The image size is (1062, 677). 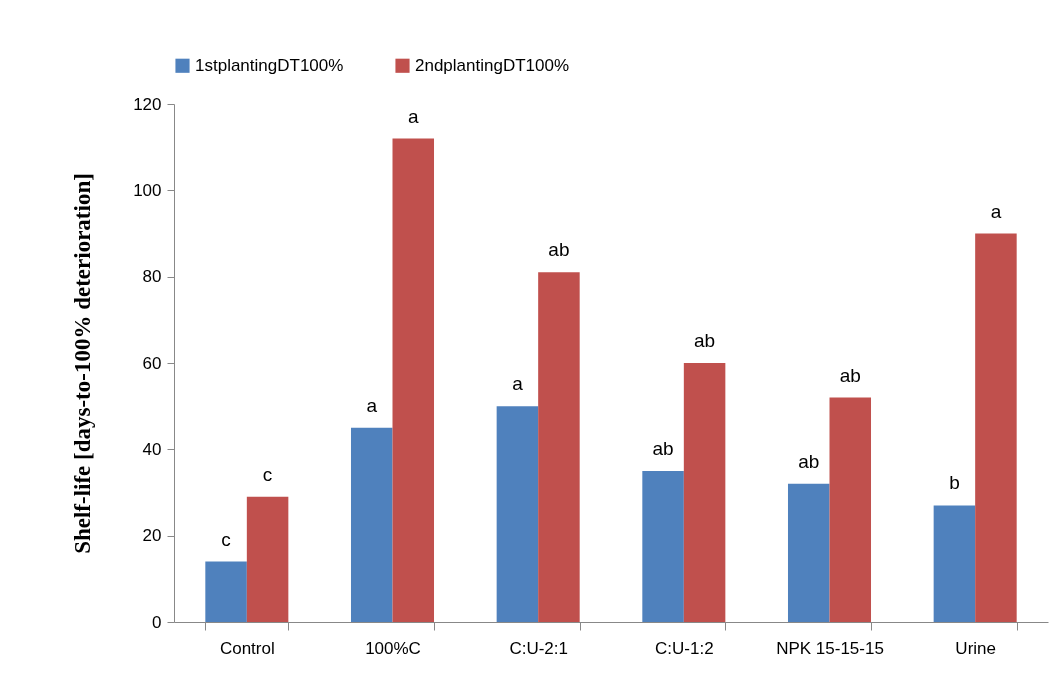 I want to click on y-axis-title: Shelf-life [days-to-100% deterioration], so click(x=83, y=363).